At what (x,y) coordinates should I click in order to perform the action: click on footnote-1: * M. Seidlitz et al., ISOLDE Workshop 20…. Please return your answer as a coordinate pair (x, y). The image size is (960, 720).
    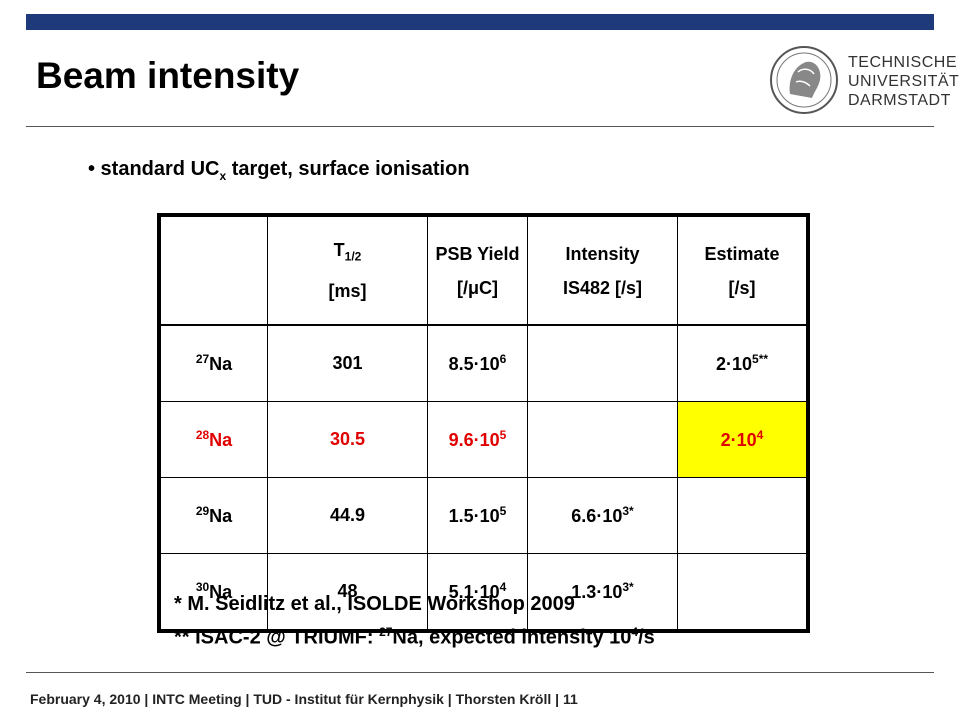
    Looking at the image, I should click on (374, 604).